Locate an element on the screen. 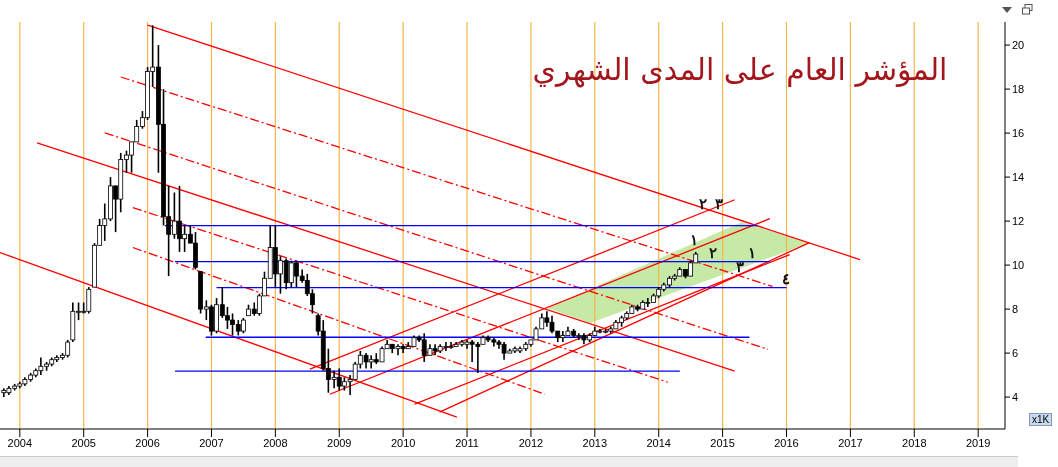 This screenshot has width=1058, height=467. x-tick-label: 2008 is located at coordinates (275, 442).